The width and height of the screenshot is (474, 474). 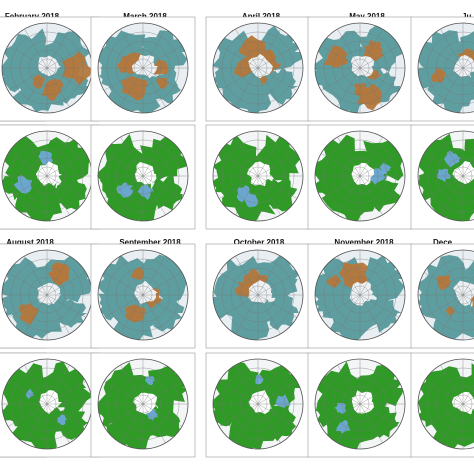 I want to click on month-title-r1-c1: February 2018, so click(x=32, y=16).